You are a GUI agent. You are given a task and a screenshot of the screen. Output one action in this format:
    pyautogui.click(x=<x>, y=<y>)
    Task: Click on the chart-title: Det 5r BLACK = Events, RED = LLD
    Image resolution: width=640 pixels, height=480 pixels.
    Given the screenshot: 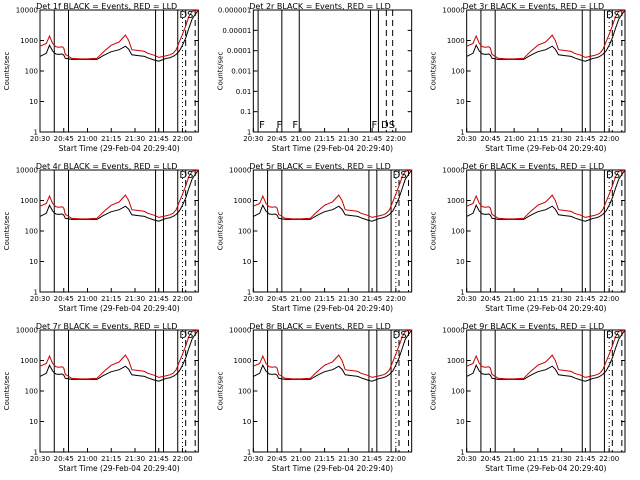 What is the action you would take?
    pyautogui.click(x=320, y=166)
    